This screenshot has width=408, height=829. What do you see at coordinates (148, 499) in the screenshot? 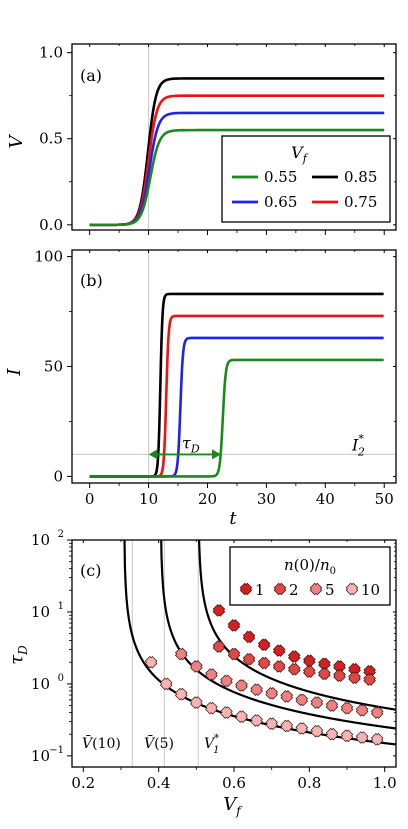
I see `x-tick-label: 10` at bounding box center [148, 499].